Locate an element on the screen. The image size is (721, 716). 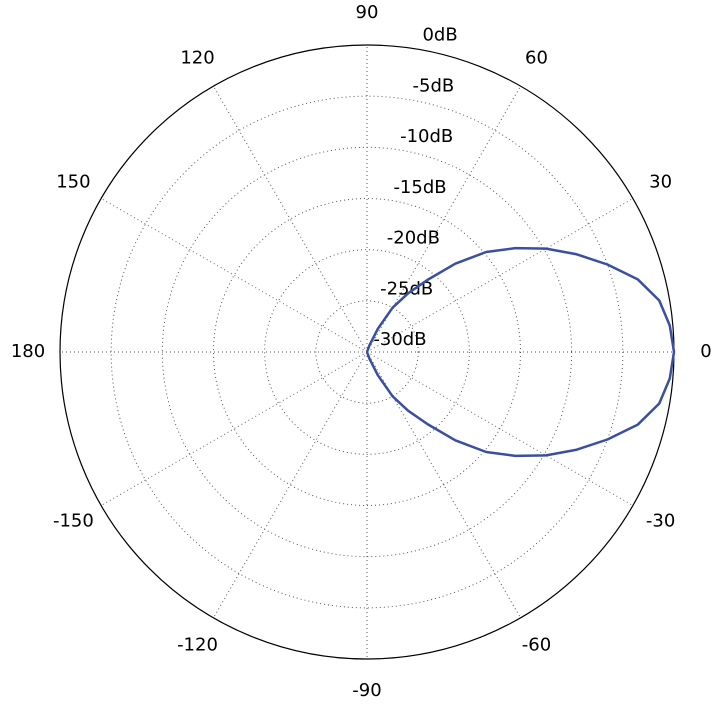
theta-tick-label: 0 is located at coordinates (705, 351).